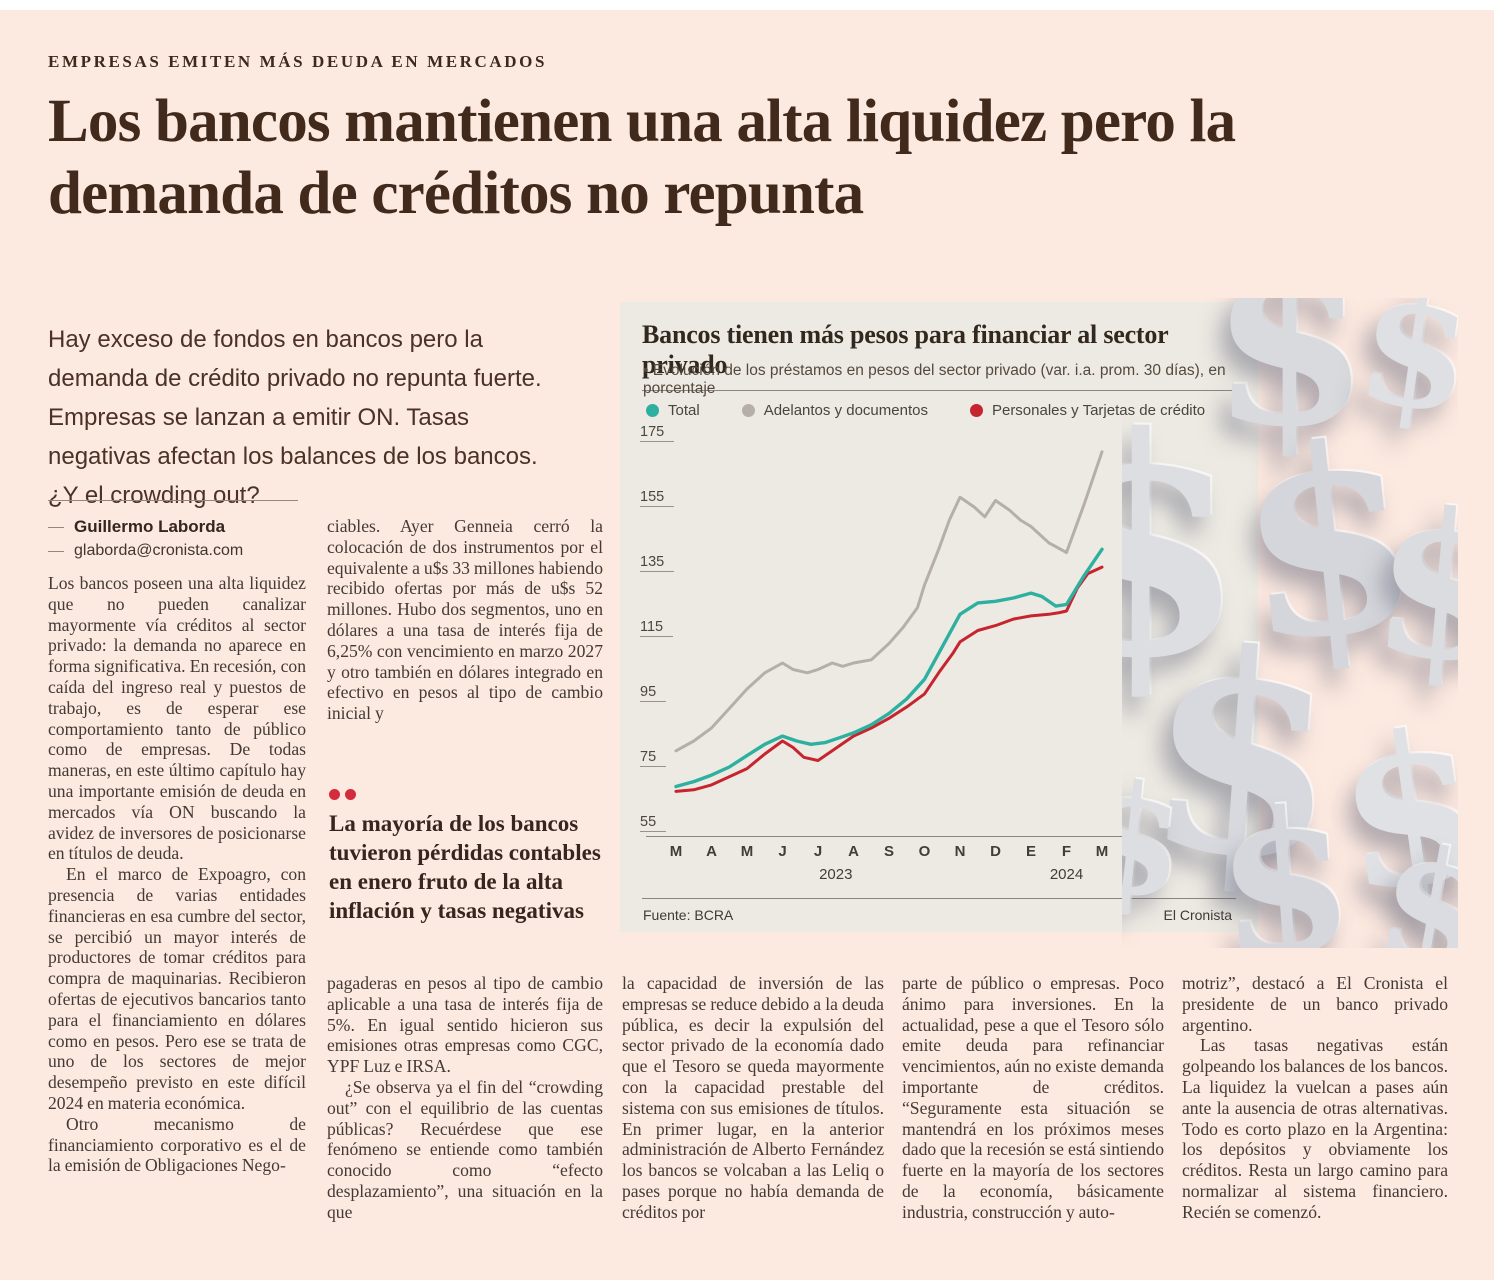 Image resolution: width=1494 pixels, height=1280 pixels. What do you see at coordinates (960, 851) in the screenshot?
I see `x-tick-label: N` at bounding box center [960, 851].